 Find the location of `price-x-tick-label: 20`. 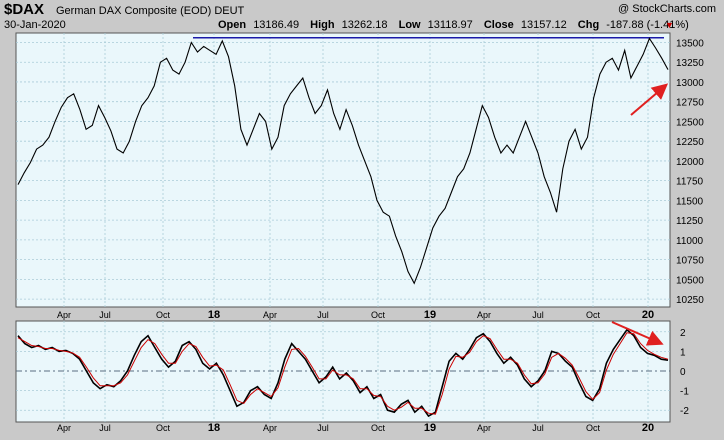

price-x-tick-label: 20 is located at coordinates (648, 315).